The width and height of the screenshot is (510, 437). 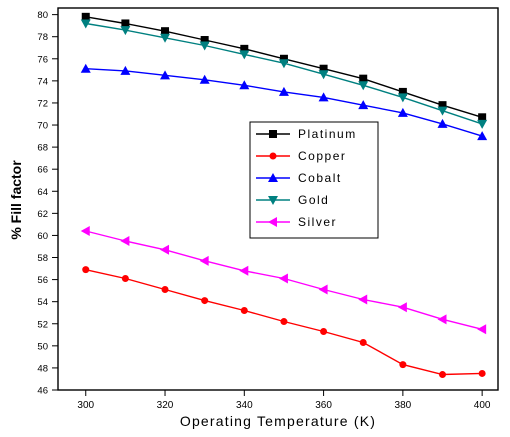 What do you see at coordinates (42, 324) in the screenshot?
I see `y-tick-label: 52` at bounding box center [42, 324].